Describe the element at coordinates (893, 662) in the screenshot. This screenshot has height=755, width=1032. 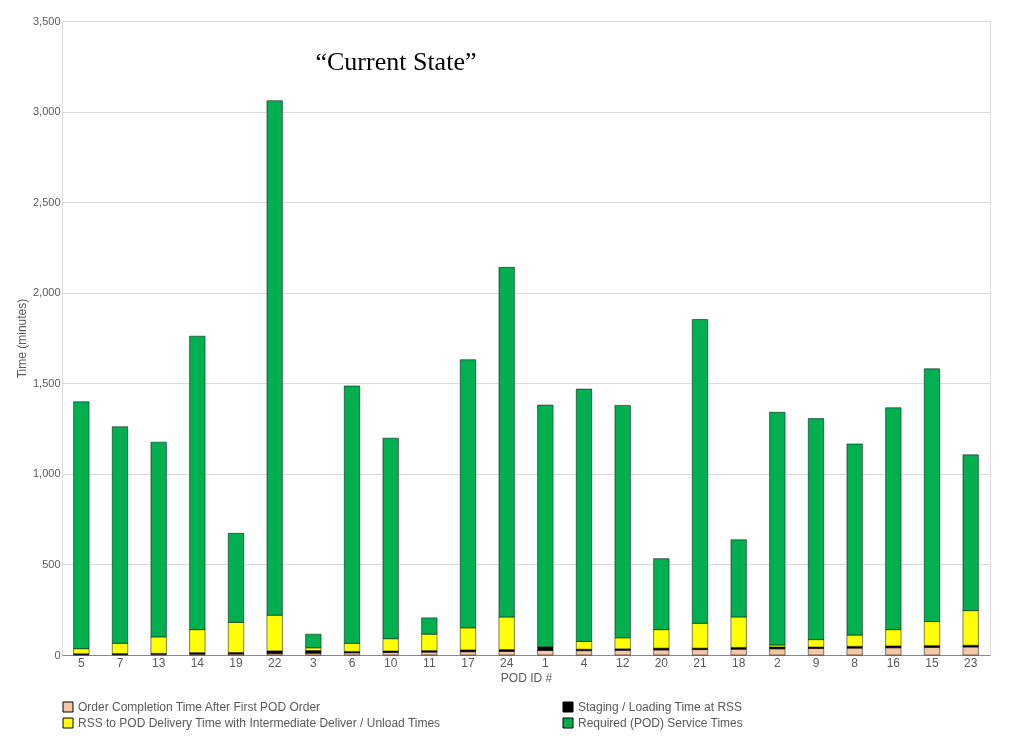
I see `x-tick-label: 16` at that location.